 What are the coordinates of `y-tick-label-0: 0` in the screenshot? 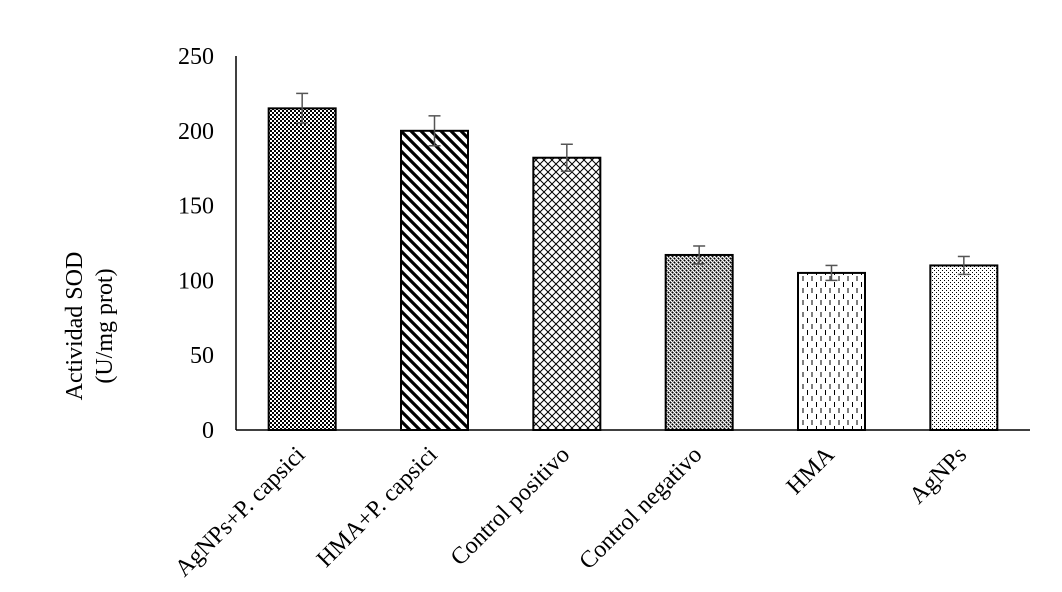 It's located at (208, 431).